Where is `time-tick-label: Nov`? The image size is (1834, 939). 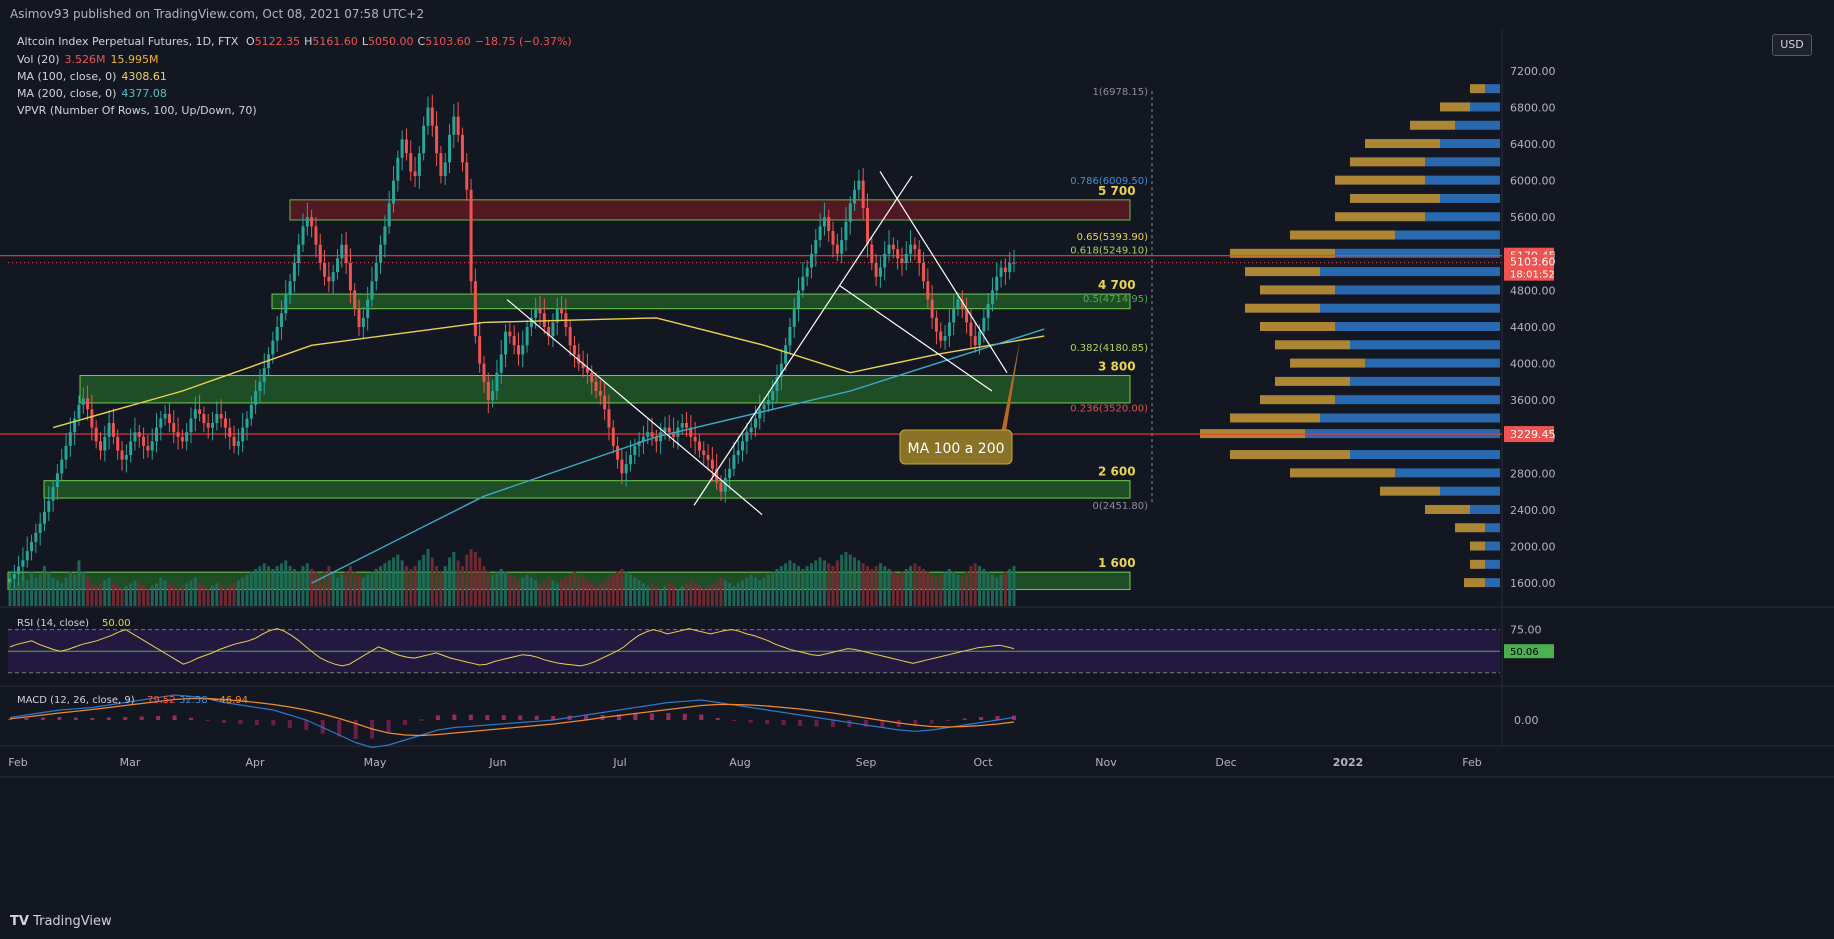 time-tick-label: Nov is located at coordinates (1106, 762).